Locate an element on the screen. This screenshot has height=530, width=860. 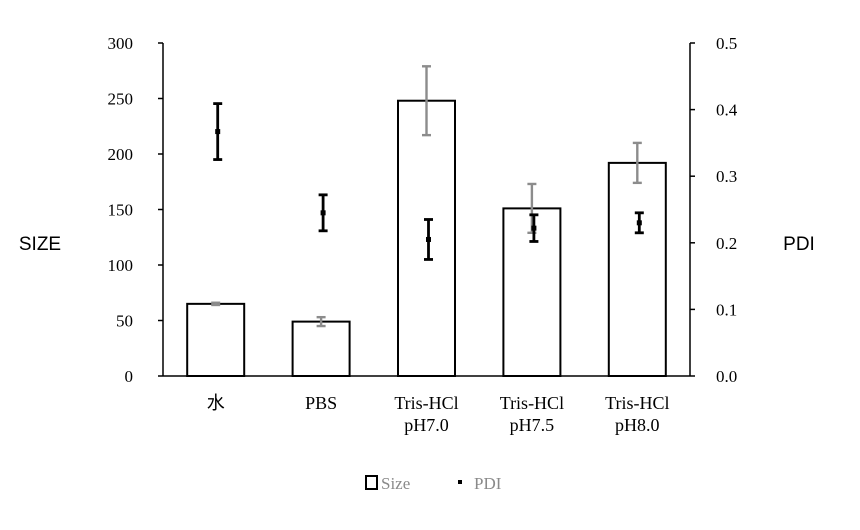
y-left-tick-label: 0 is located at coordinates (129, 376).